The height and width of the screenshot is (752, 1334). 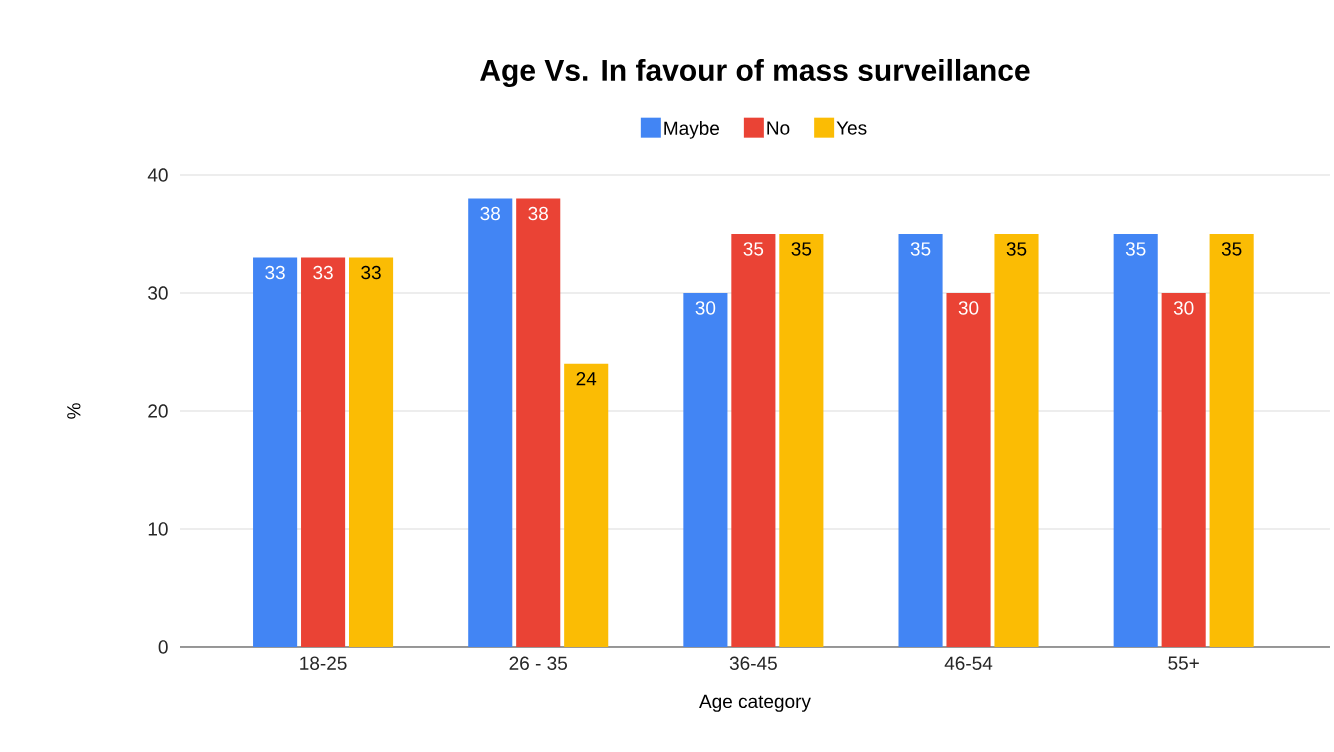 I want to click on x-tick-label: 55+, so click(x=1183, y=663).